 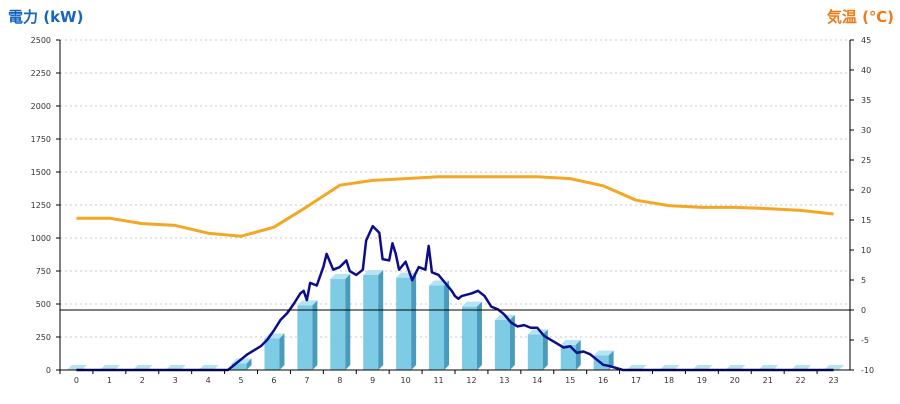 I want to click on x-tick-label: 7, so click(x=306, y=380).